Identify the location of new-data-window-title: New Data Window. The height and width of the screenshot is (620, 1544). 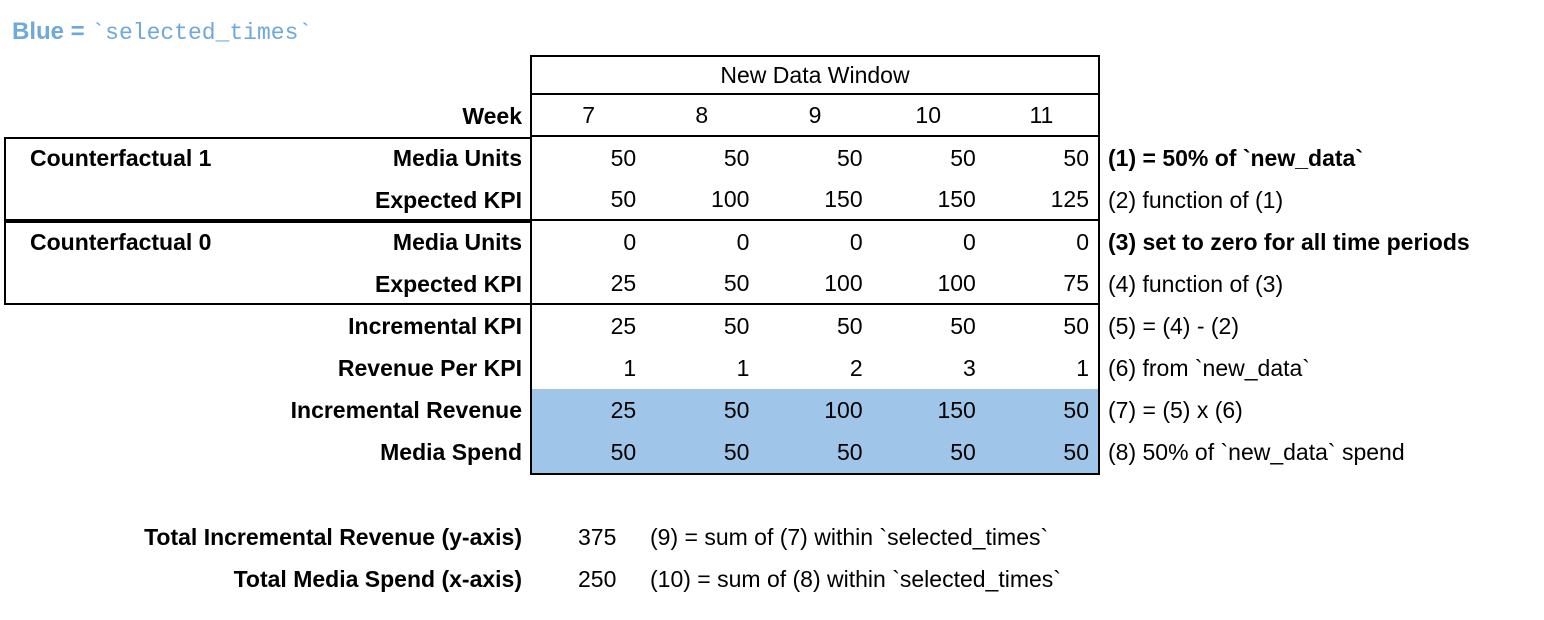
(815, 74).